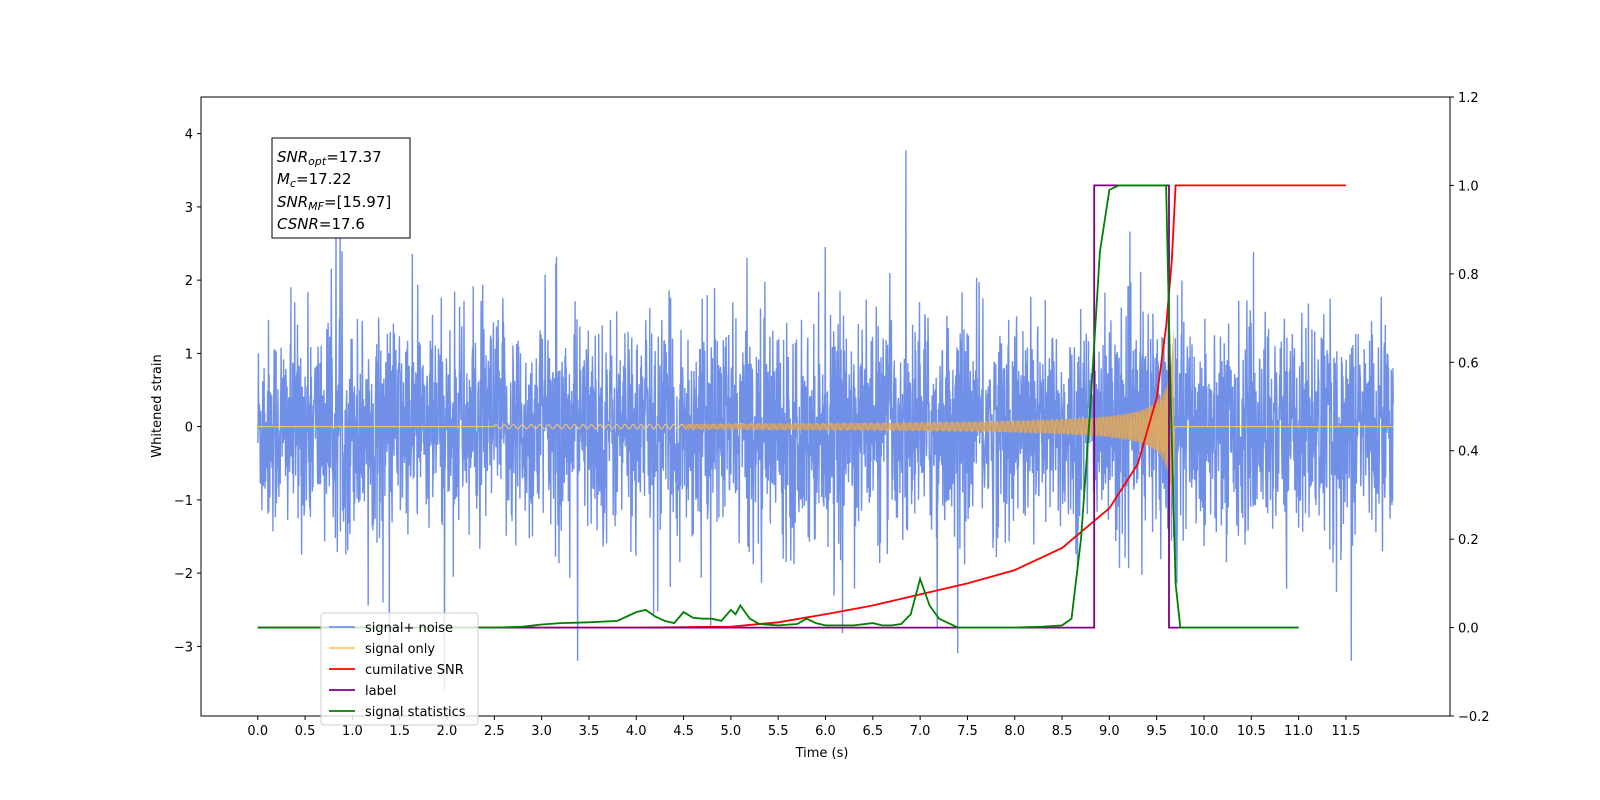 Image resolution: width=1600 pixels, height=800 pixels. What do you see at coordinates (967, 731) in the screenshot?
I see `x-tick-label: 7.5` at bounding box center [967, 731].